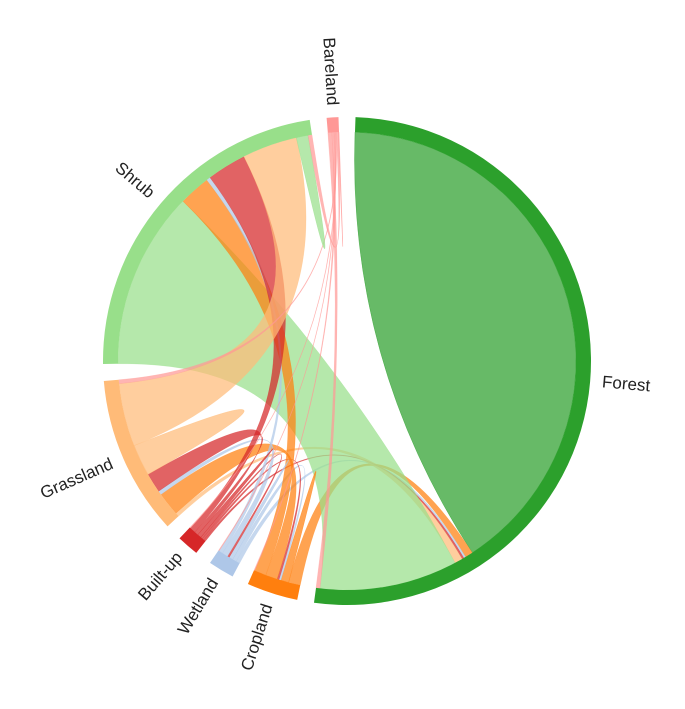 This screenshot has width=685, height=709. What do you see at coordinates (135, 180) in the screenshot?
I see `group-label: Shrub` at bounding box center [135, 180].